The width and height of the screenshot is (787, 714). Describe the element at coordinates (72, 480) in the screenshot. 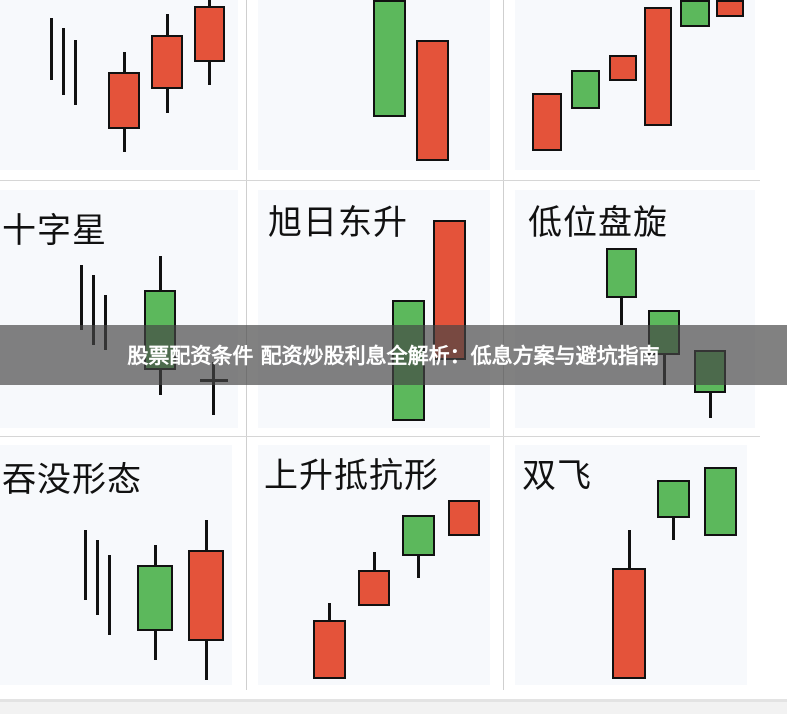

I see `pattern-label-engulfing: 吞没形态` at that location.